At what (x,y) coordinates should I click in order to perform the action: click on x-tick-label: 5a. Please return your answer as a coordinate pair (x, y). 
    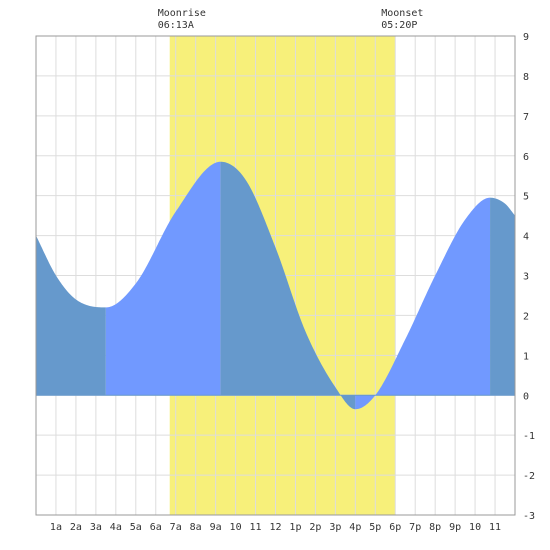
    Looking at the image, I should click on (136, 527).